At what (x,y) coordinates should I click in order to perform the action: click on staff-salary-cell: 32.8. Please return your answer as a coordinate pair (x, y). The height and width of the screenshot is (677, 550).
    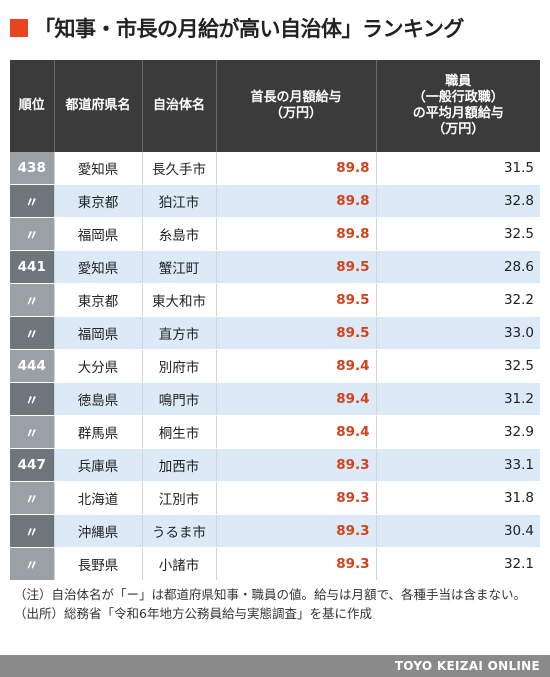
    Looking at the image, I should click on (458, 201).